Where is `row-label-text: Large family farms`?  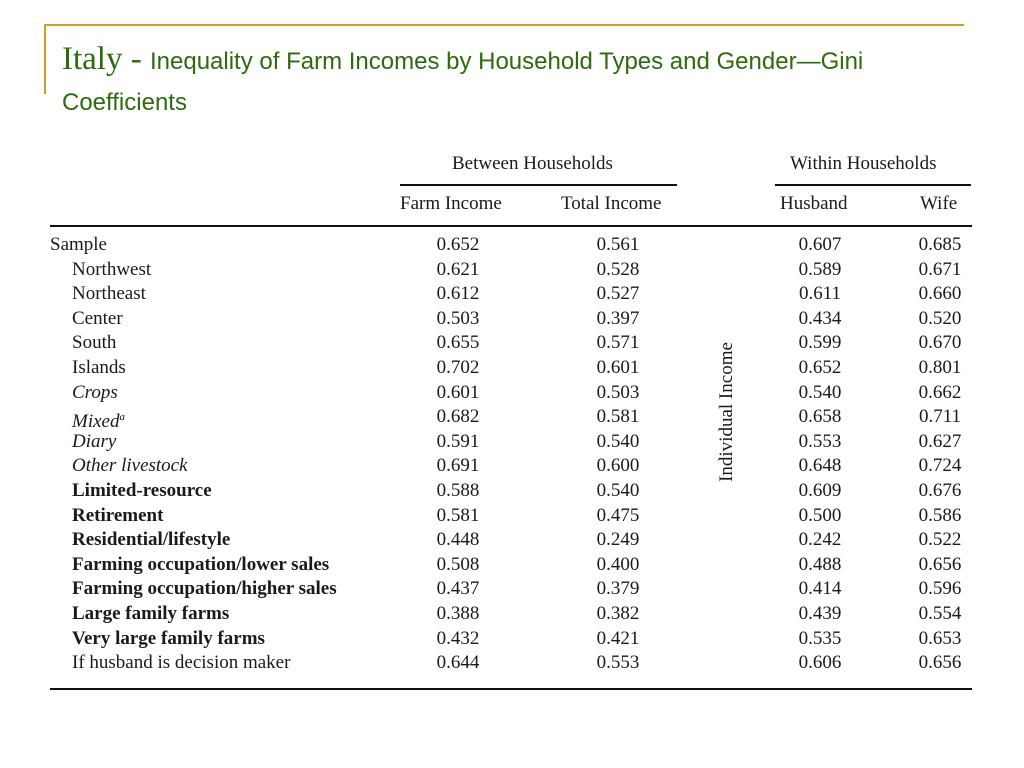
row-label-text: Large family farms is located at coordinates (151, 613).